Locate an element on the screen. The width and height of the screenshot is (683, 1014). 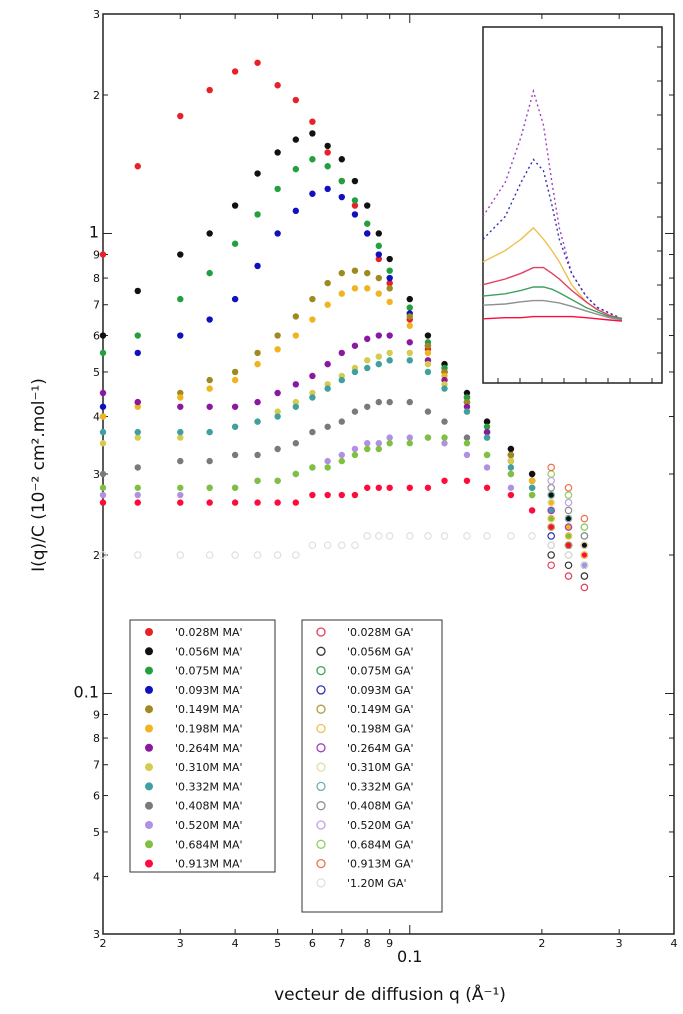
legend-label: '0.520M MA' is located at coordinates (209, 825).